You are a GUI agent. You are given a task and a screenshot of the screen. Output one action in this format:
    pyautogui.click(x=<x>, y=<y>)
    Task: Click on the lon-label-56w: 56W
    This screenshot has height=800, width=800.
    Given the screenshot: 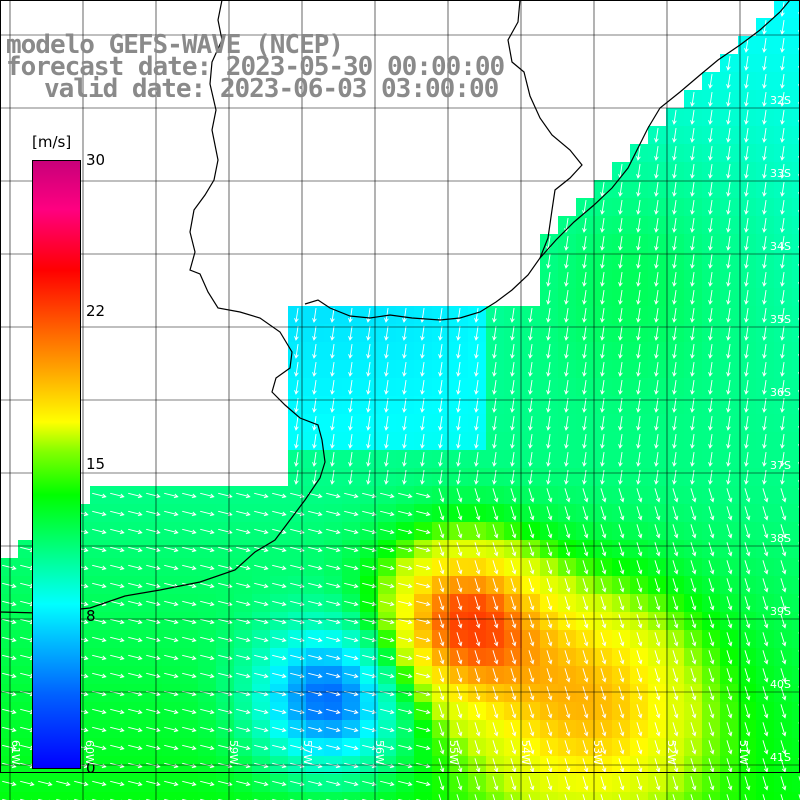 What is the action you would take?
    pyautogui.click(x=379, y=752)
    